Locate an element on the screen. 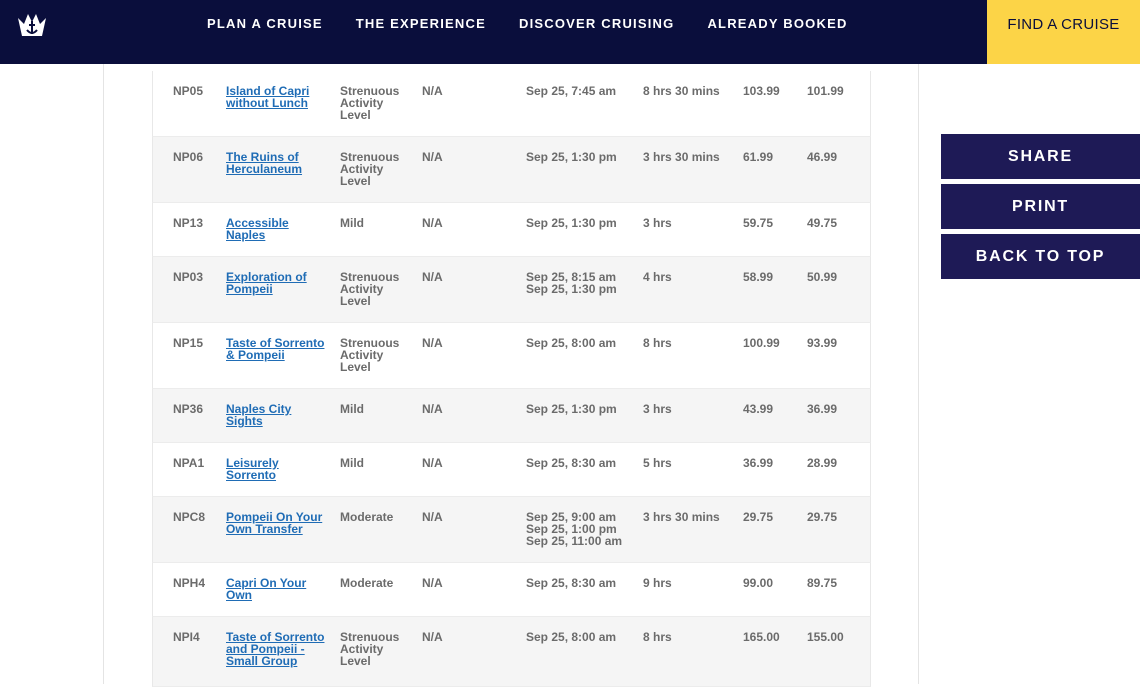 This screenshot has height=687, width=1140. child-price: 49.75 is located at coordinates (822, 223).